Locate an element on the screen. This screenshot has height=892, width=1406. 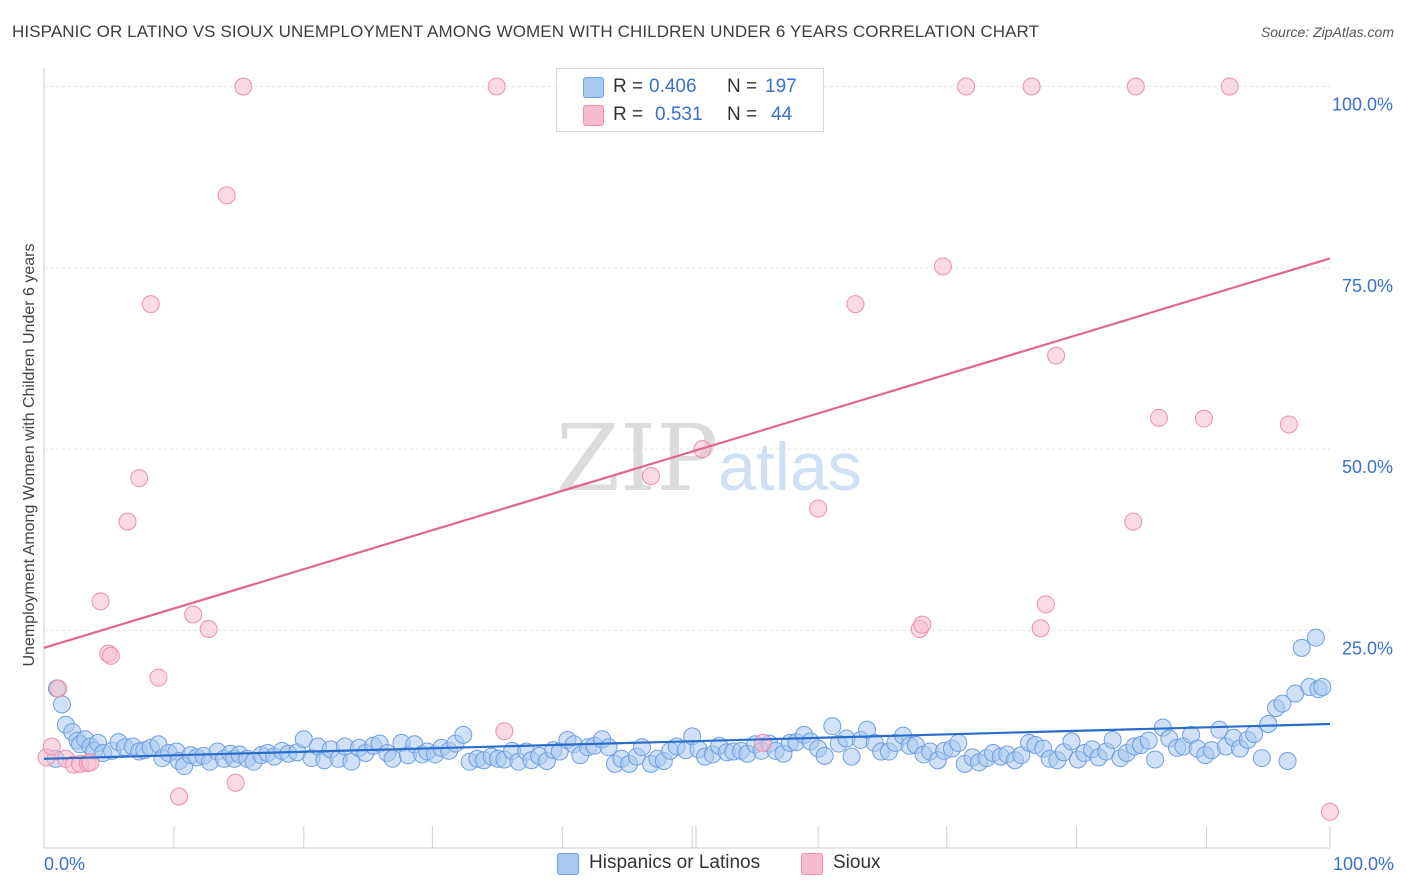
watermark: ZIP atlas is located at coordinates (709, 458).